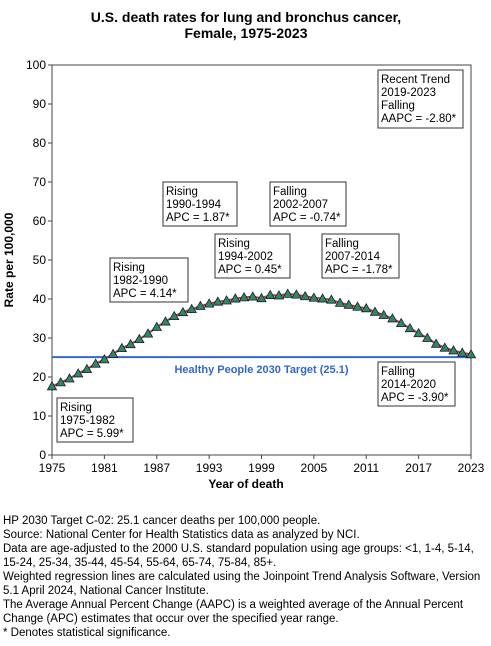  Describe the element at coordinates (246, 33) in the screenshot. I see `chart-title-line2: Female, 1975-2023` at that location.